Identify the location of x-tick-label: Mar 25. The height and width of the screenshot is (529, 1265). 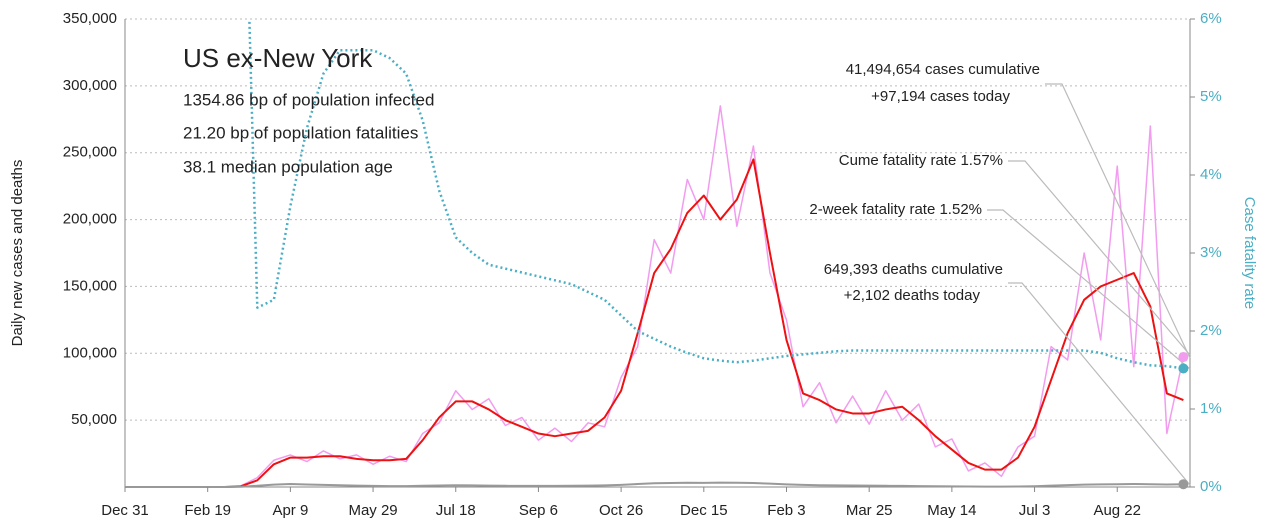
(869, 510).